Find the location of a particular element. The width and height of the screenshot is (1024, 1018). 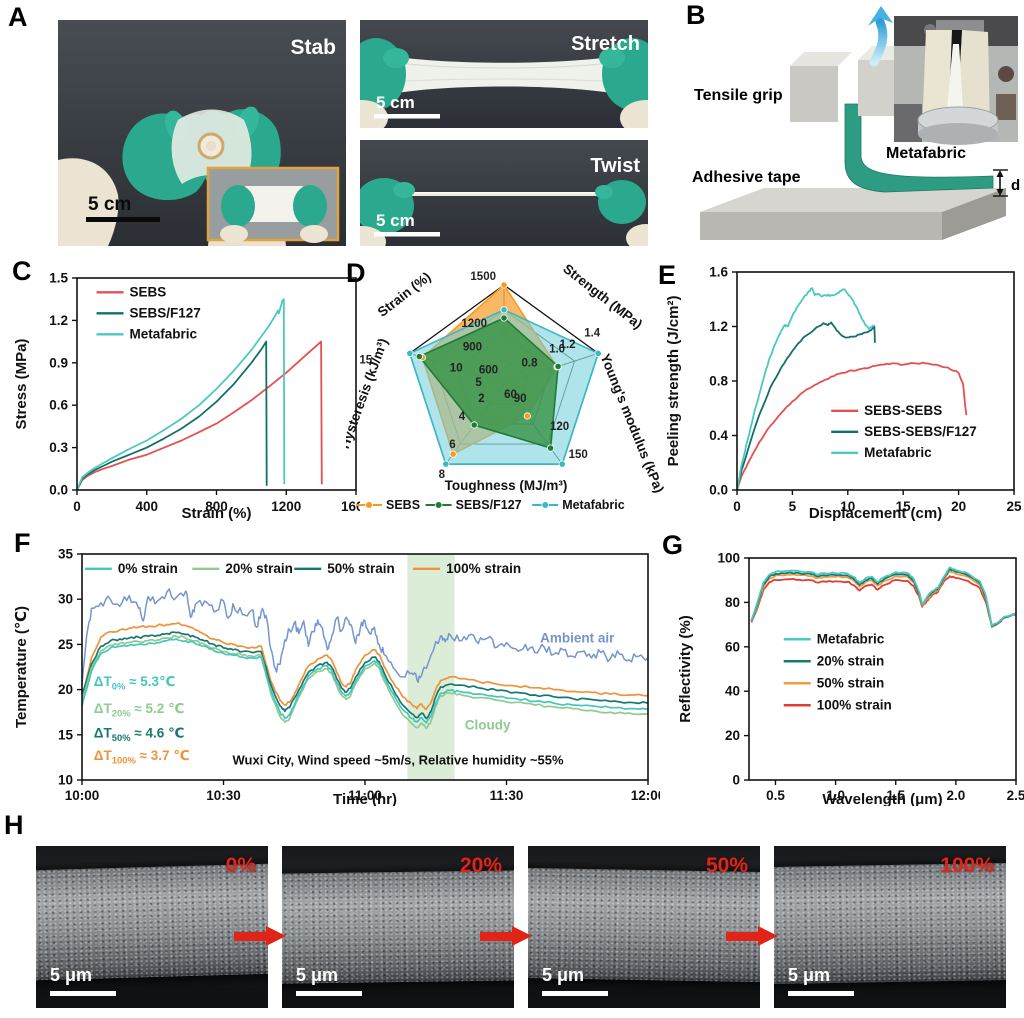

inset-machine-photo is located at coordinates (956, 80).